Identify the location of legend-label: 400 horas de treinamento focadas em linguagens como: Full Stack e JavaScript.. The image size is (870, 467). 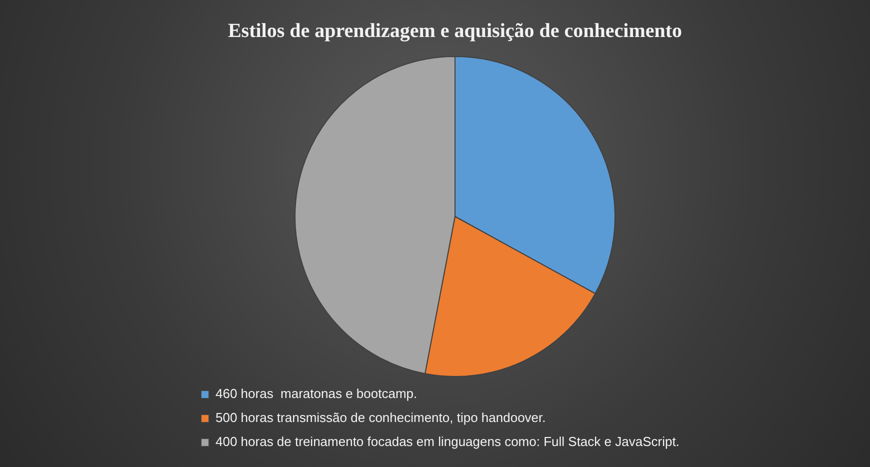
(448, 442).